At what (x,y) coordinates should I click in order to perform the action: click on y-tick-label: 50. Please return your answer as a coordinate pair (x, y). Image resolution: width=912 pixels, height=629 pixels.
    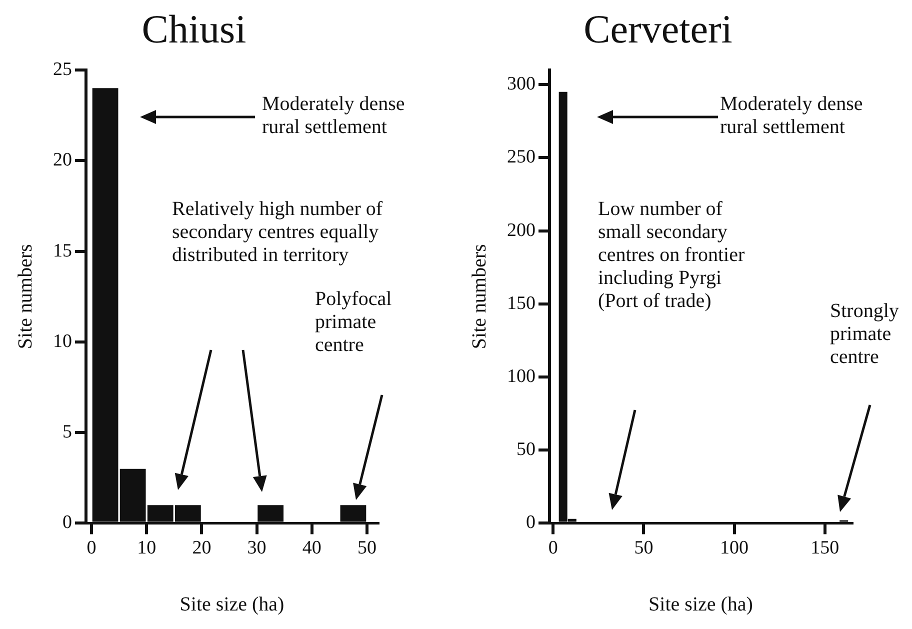
    Looking at the image, I should click on (526, 449).